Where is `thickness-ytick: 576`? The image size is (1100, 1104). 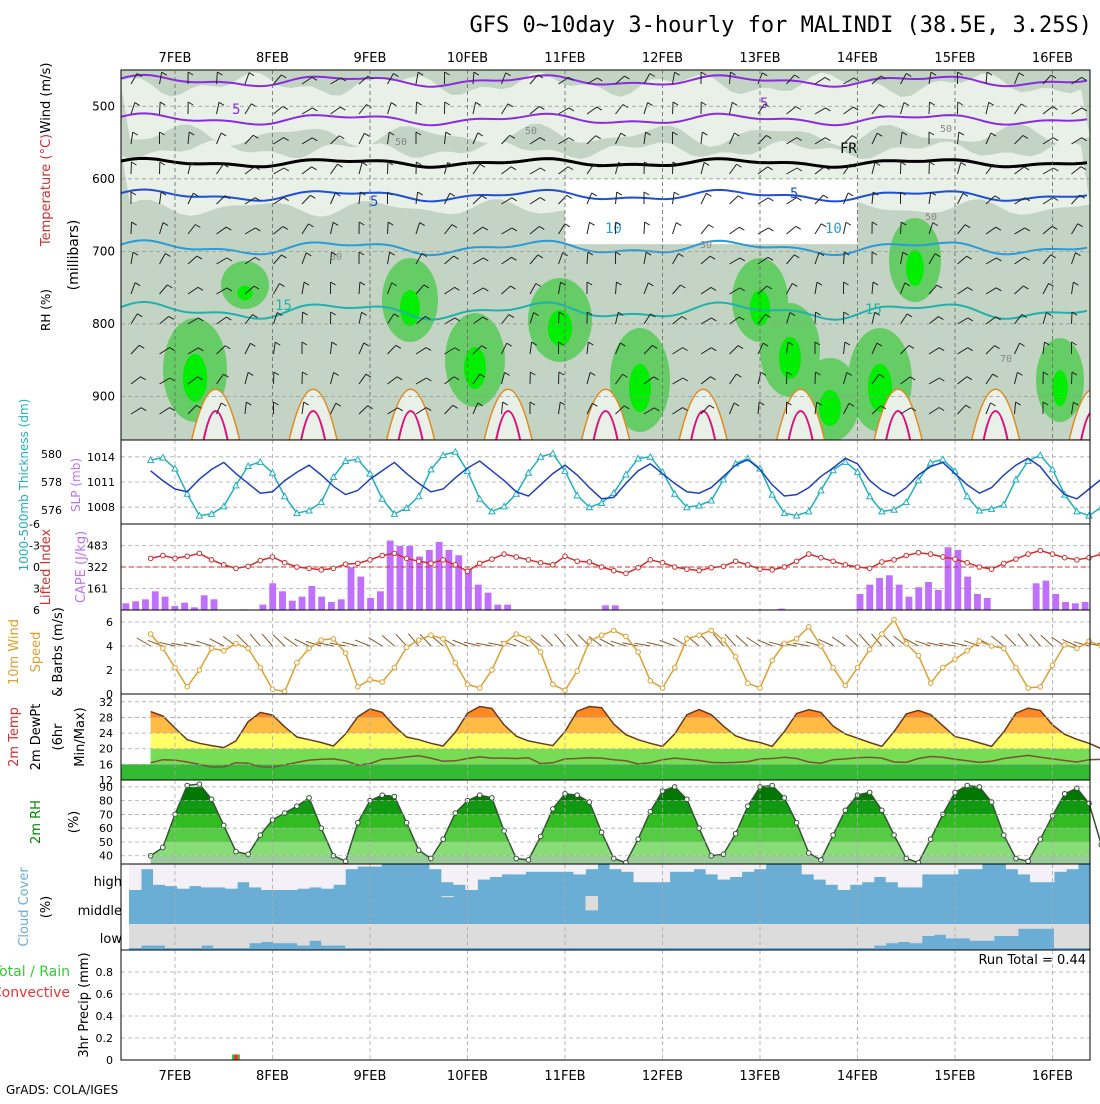
thickness-ytick: 576 is located at coordinates (51, 510).